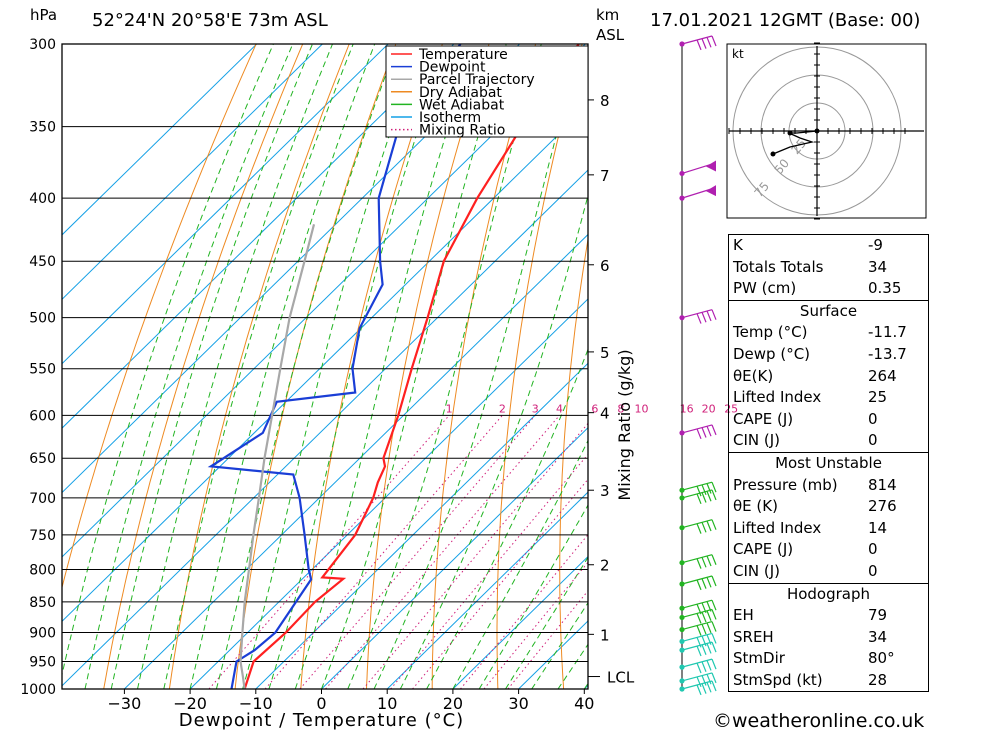 The image size is (1000, 733). Describe the element at coordinates (778, 679) in the screenshot. I see `stat-label: StmSpd (kt)` at that location.